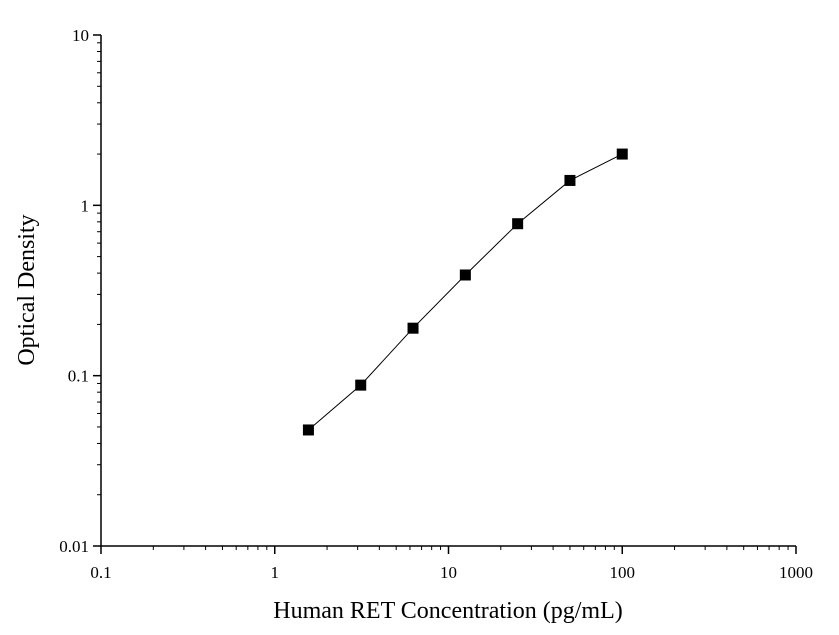 The width and height of the screenshot is (839, 635). I want to click on y-tick-label: 0.1, so click(78, 376).